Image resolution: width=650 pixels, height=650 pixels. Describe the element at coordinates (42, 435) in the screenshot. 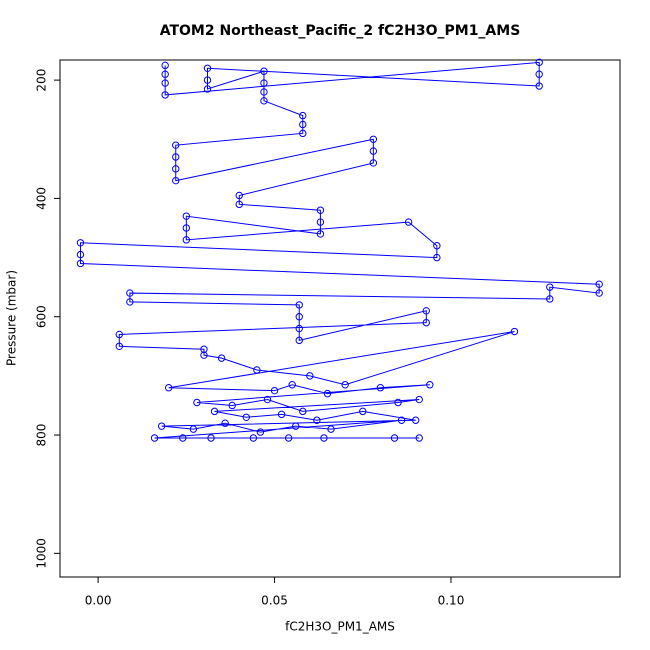

I see `y-tick-label: 800` at that location.